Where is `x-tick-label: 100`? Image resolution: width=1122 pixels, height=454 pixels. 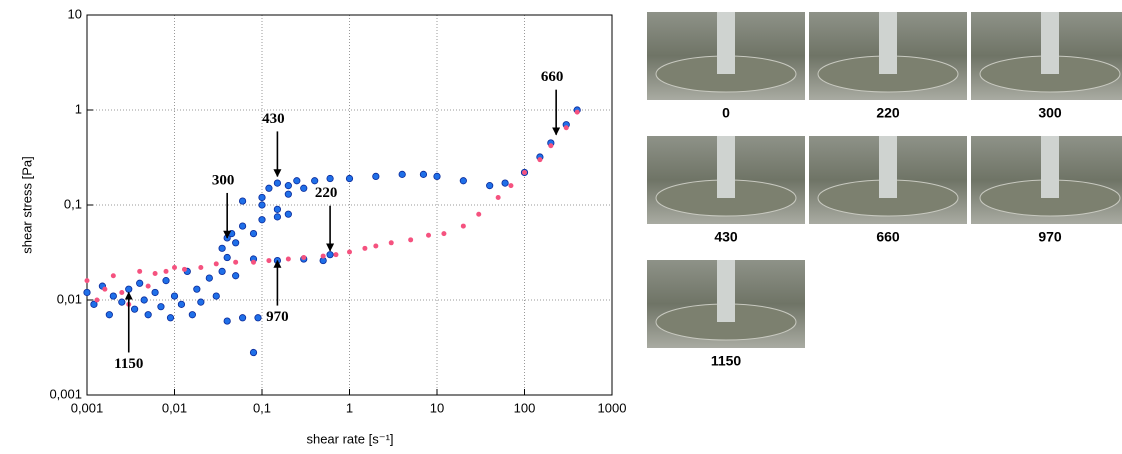 x-tick-label: 100 is located at coordinates (525, 407).